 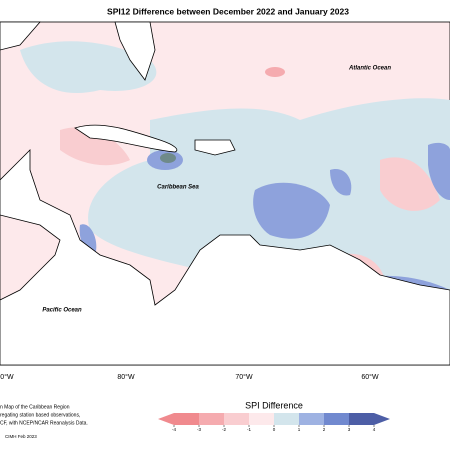 I want to click on longitude-label: 80°W, so click(x=126, y=377).